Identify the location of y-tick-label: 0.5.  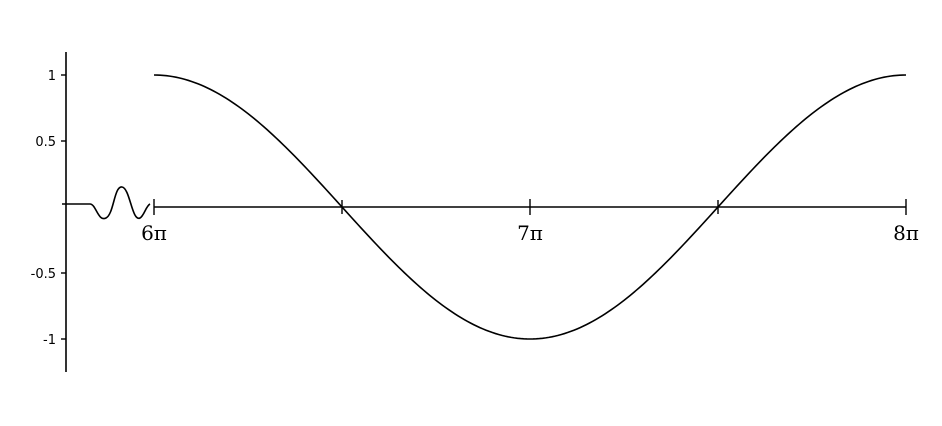
(45, 142).